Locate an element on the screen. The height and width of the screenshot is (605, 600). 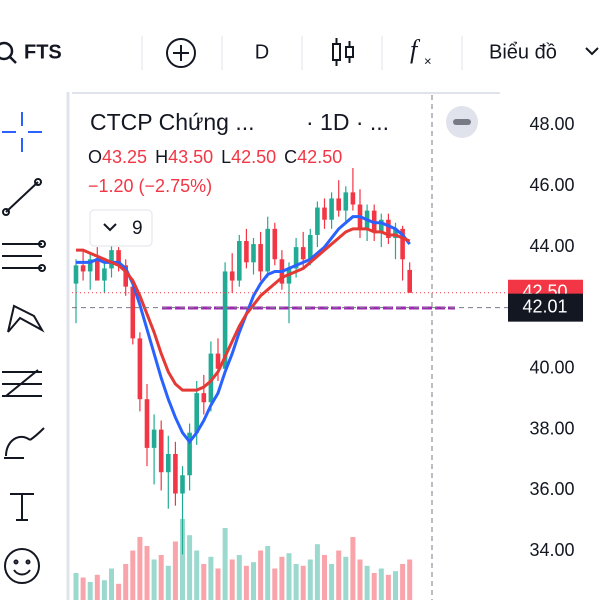
drawing-tools is located at coordinates (24, 348).